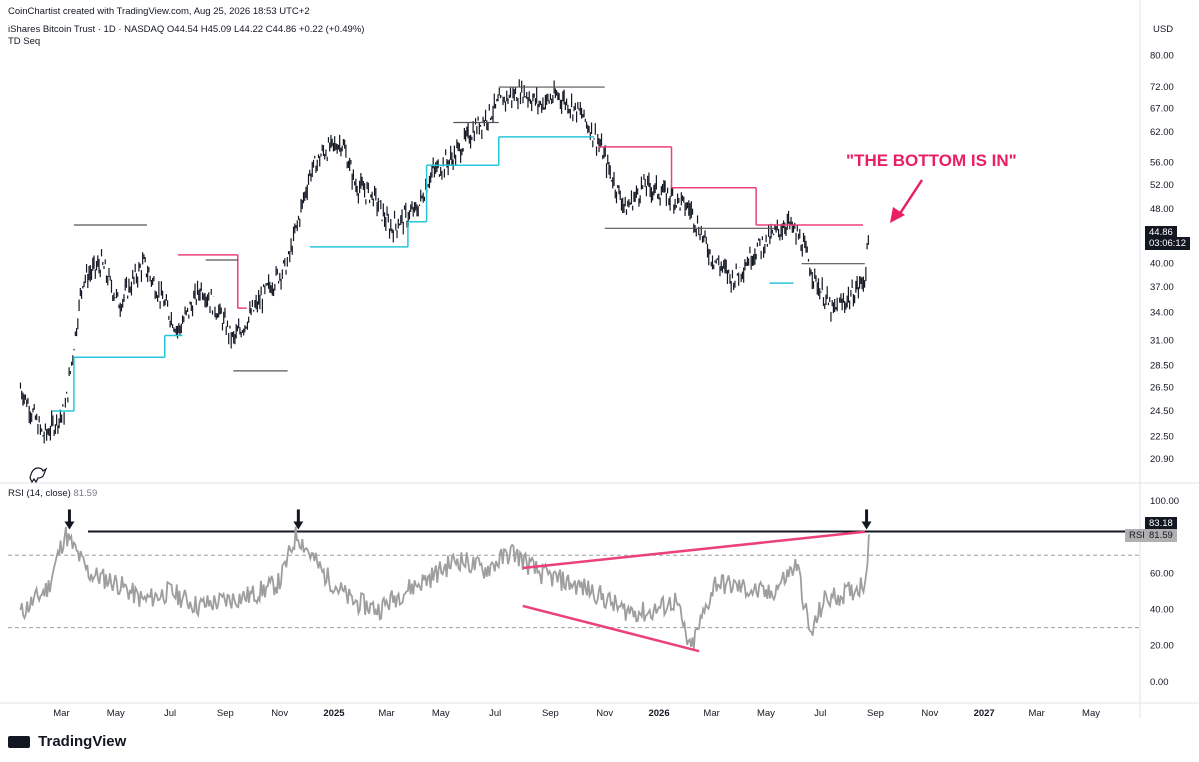 The width and height of the screenshot is (1199, 762). Describe the element at coordinates (1161, 535) in the screenshot. I see `rsi-value-badge: 81.59` at that location.